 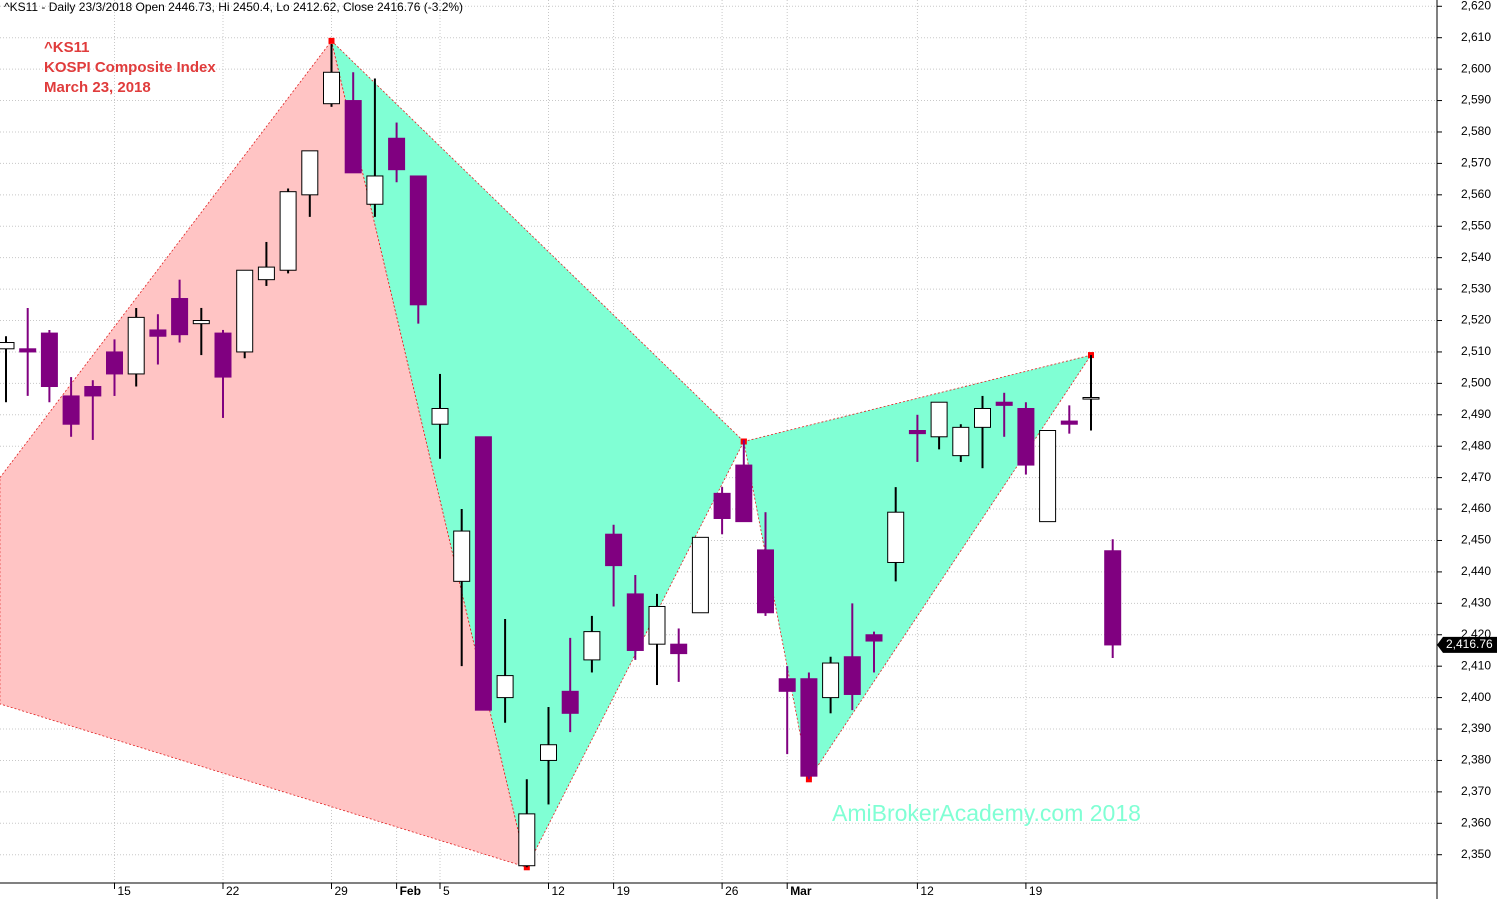 I want to click on pivot-marker, so click(x=331, y=40).